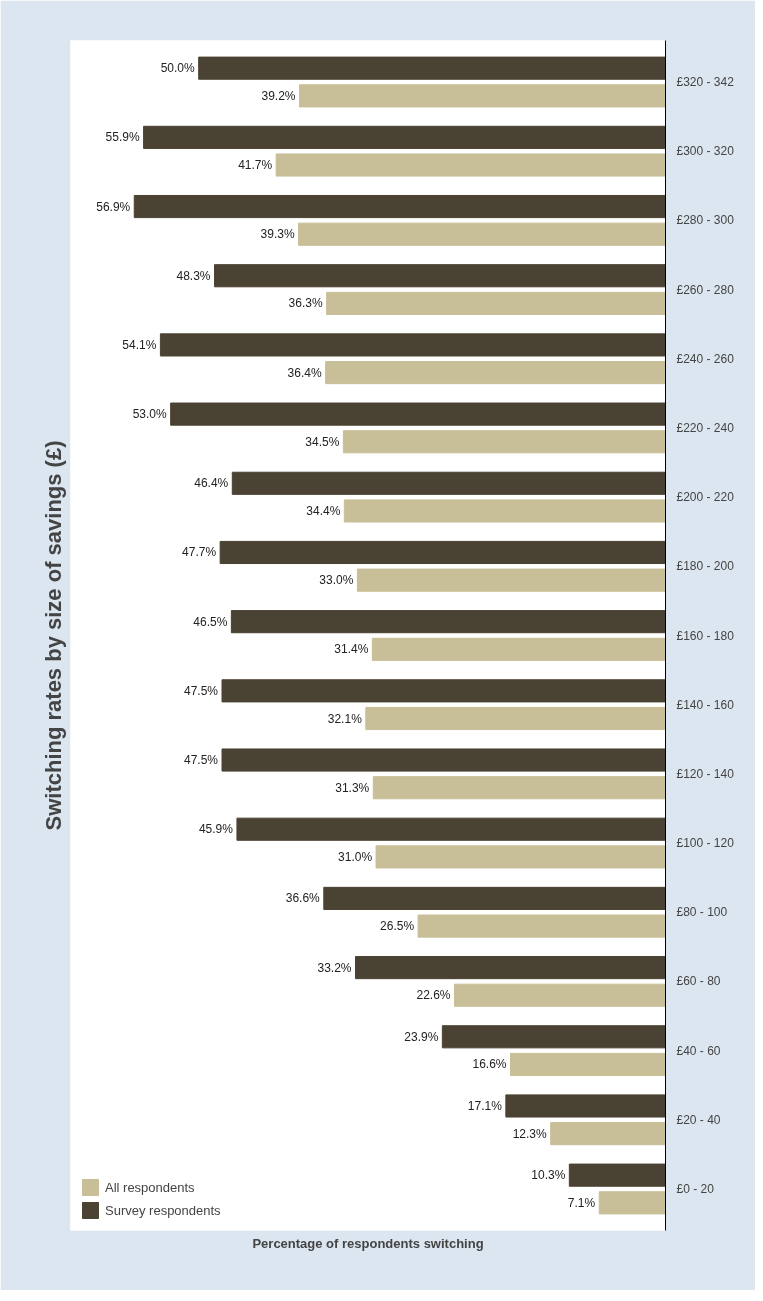  Describe the element at coordinates (705, 289) in the screenshot. I see `y-tick-label: £260 - 280` at that location.